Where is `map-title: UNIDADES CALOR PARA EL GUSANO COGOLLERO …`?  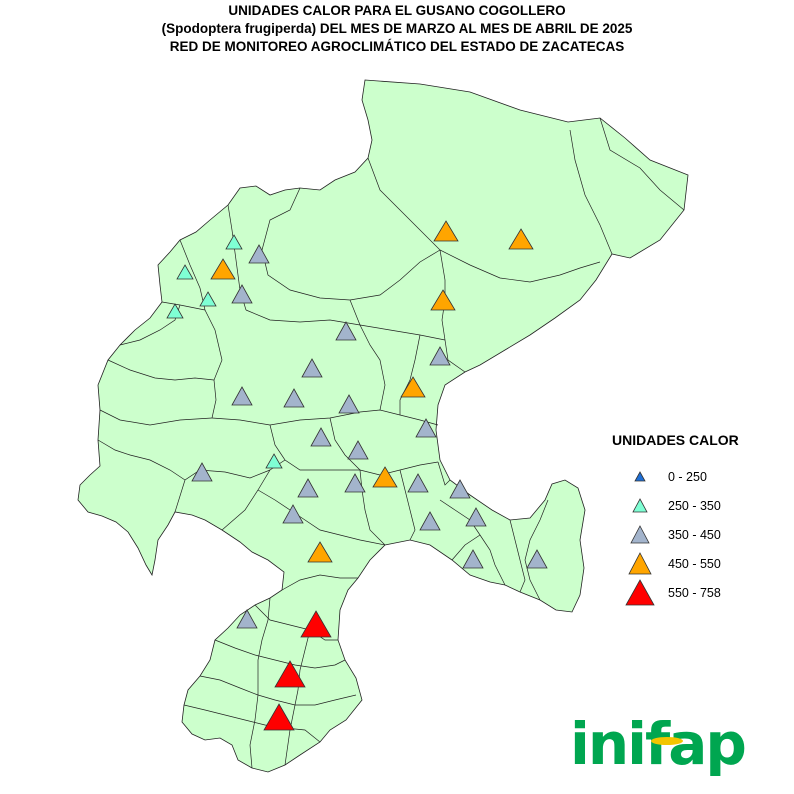
map-title: UNIDADES CALOR PARA EL GUSANO COGOLLERO … is located at coordinates (397, 29).